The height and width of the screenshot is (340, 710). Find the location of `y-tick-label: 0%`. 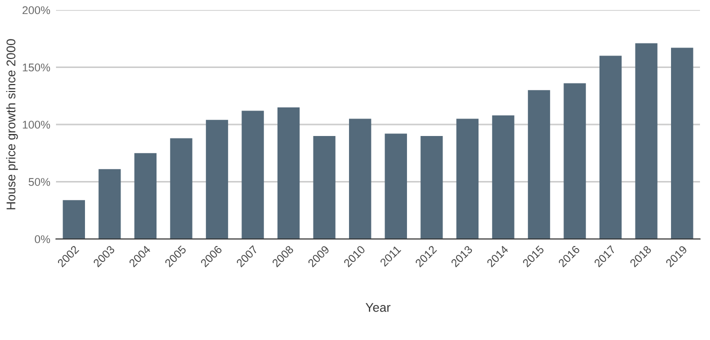

y-tick-label: 0% is located at coordinates (42, 239).